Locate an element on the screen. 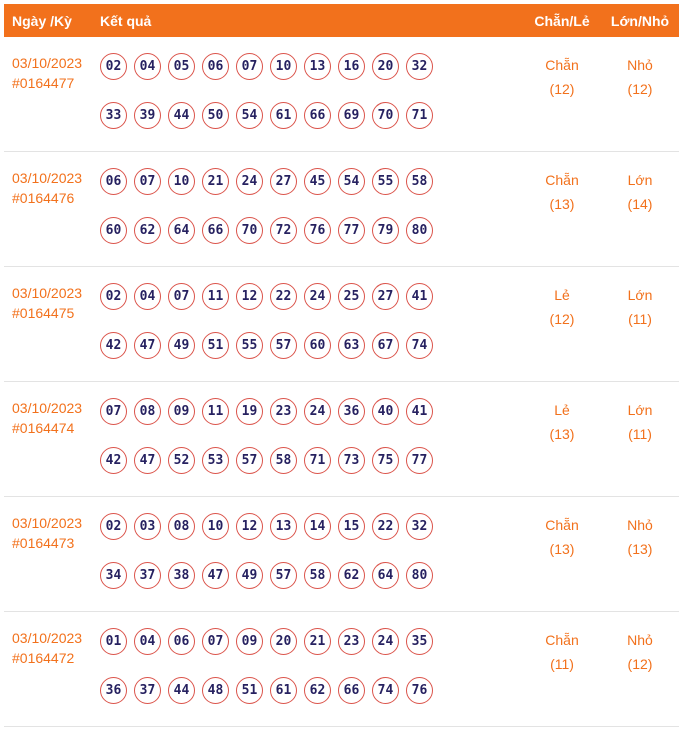 This screenshot has width=683, height=738. number-ball: 23 is located at coordinates (283, 411).